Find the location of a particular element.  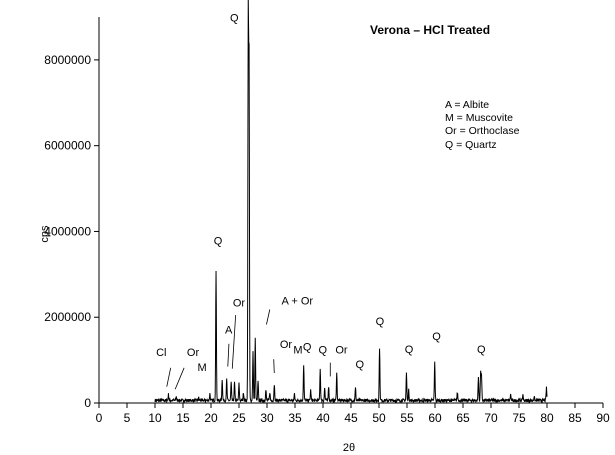

x-tick-label: 0 is located at coordinates (99, 418).